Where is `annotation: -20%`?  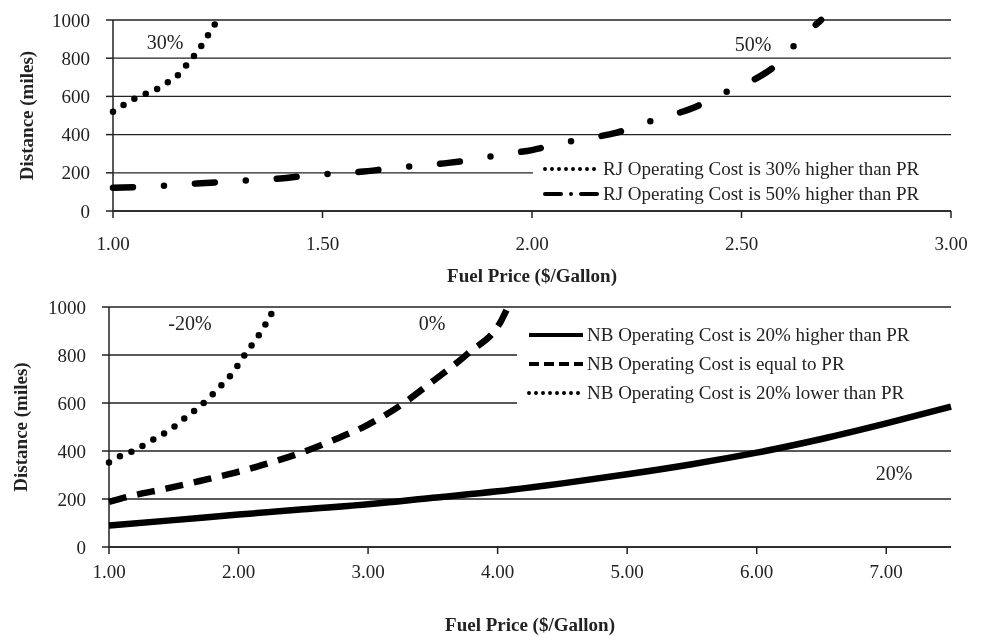 annotation: -20% is located at coordinates (190, 323).